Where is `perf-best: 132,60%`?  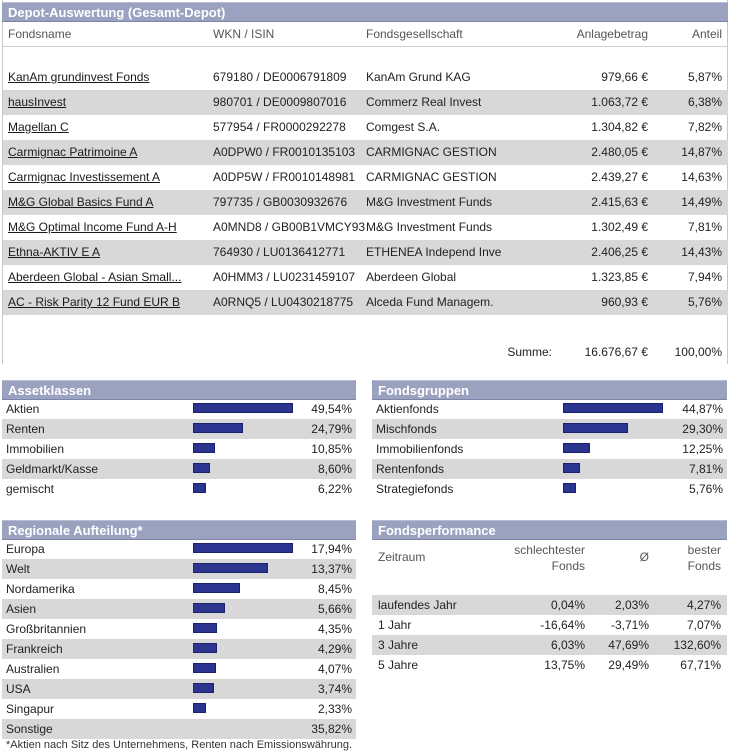
perf-best: 132,60% is located at coordinates (697, 645).